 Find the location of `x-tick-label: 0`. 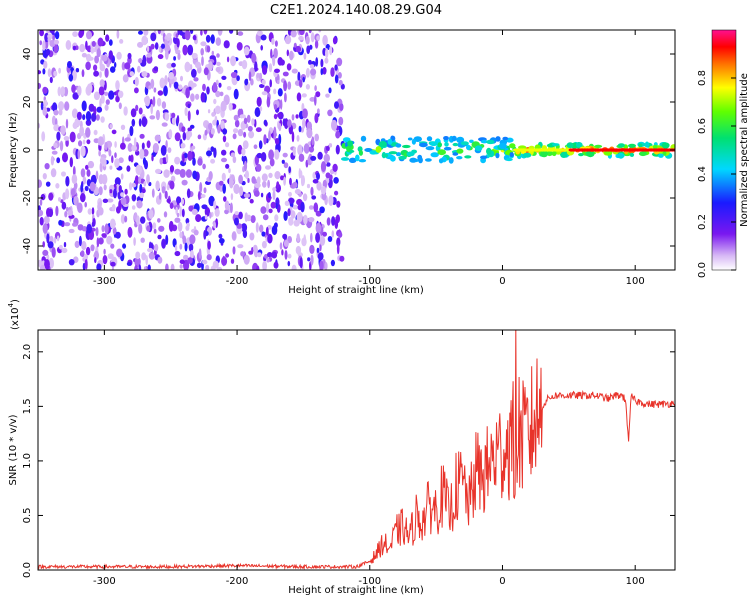

x-tick-label: 0 is located at coordinates (502, 581).